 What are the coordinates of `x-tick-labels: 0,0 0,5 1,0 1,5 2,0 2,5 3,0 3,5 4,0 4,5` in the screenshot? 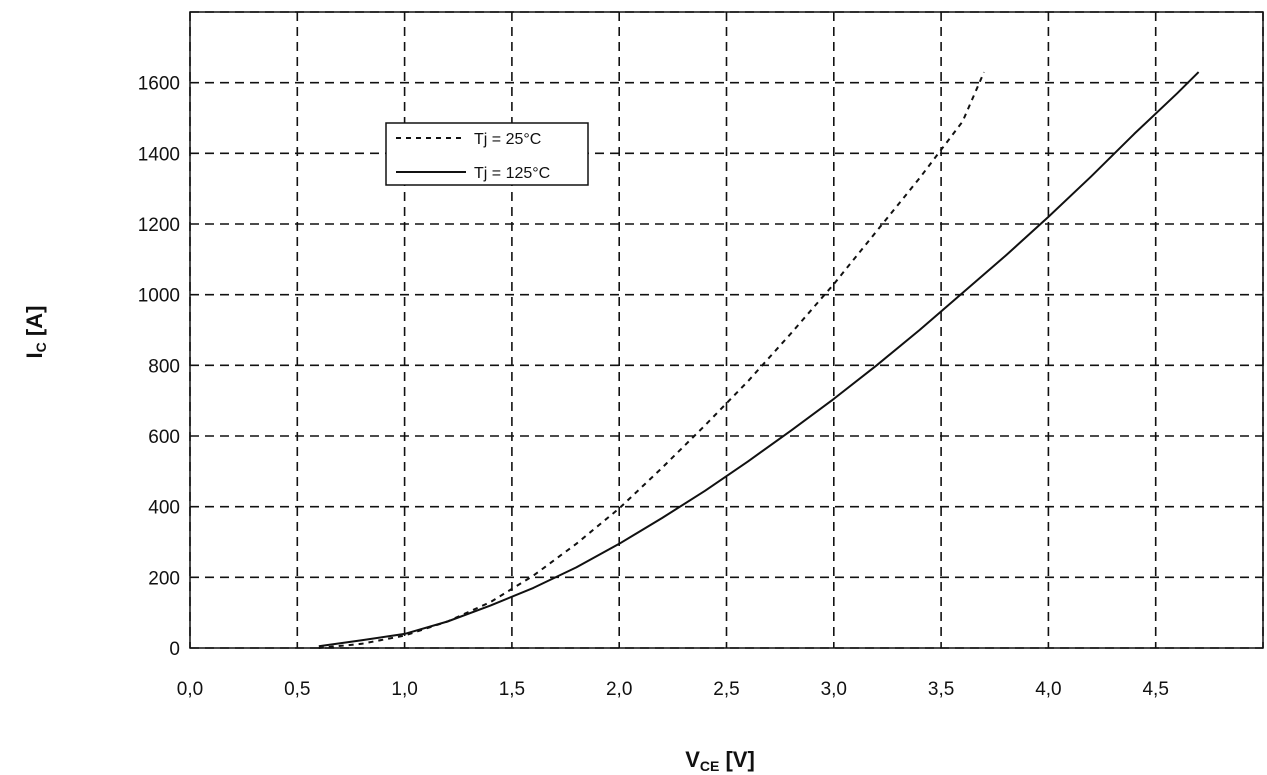 It's located at (673, 689).